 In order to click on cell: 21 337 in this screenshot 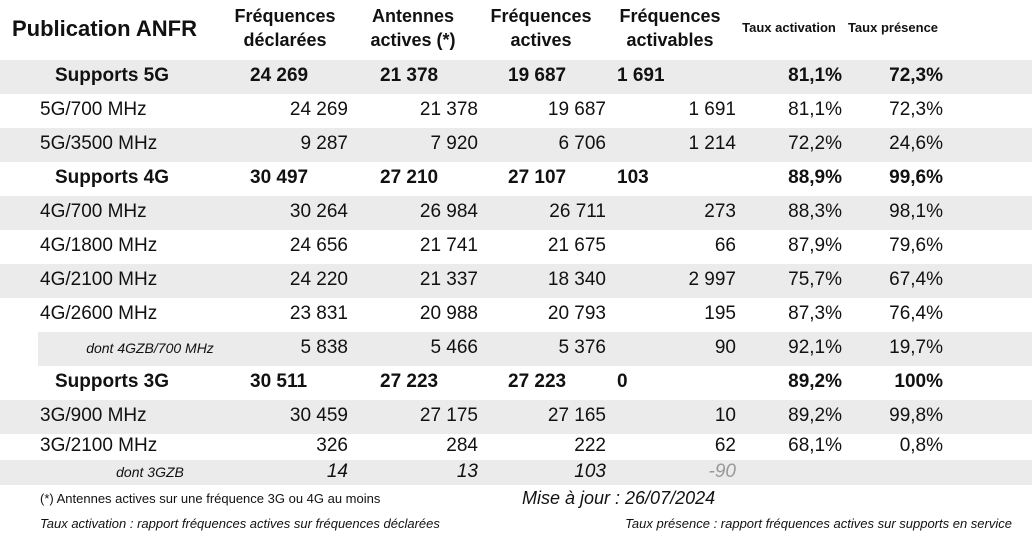, I will do `click(448, 279)`.